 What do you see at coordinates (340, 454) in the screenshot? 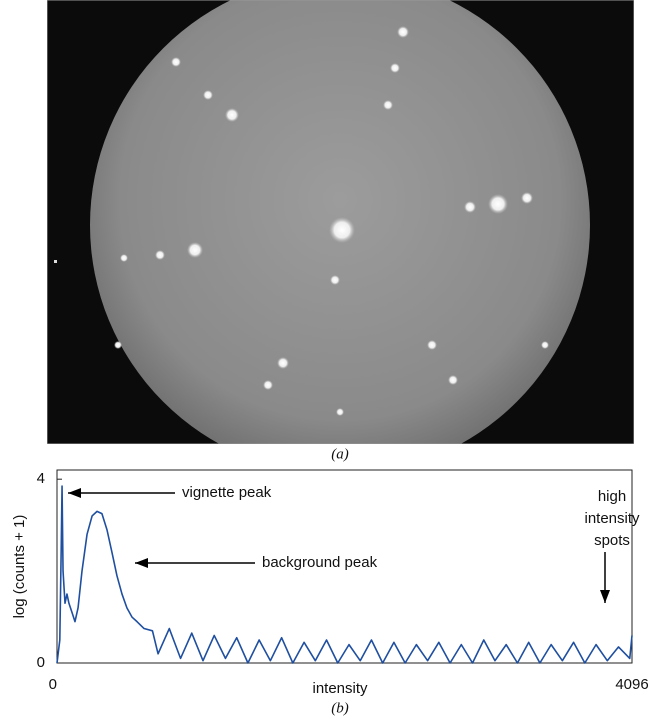
I see `panel-label: (a)` at bounding box center [340, 454].